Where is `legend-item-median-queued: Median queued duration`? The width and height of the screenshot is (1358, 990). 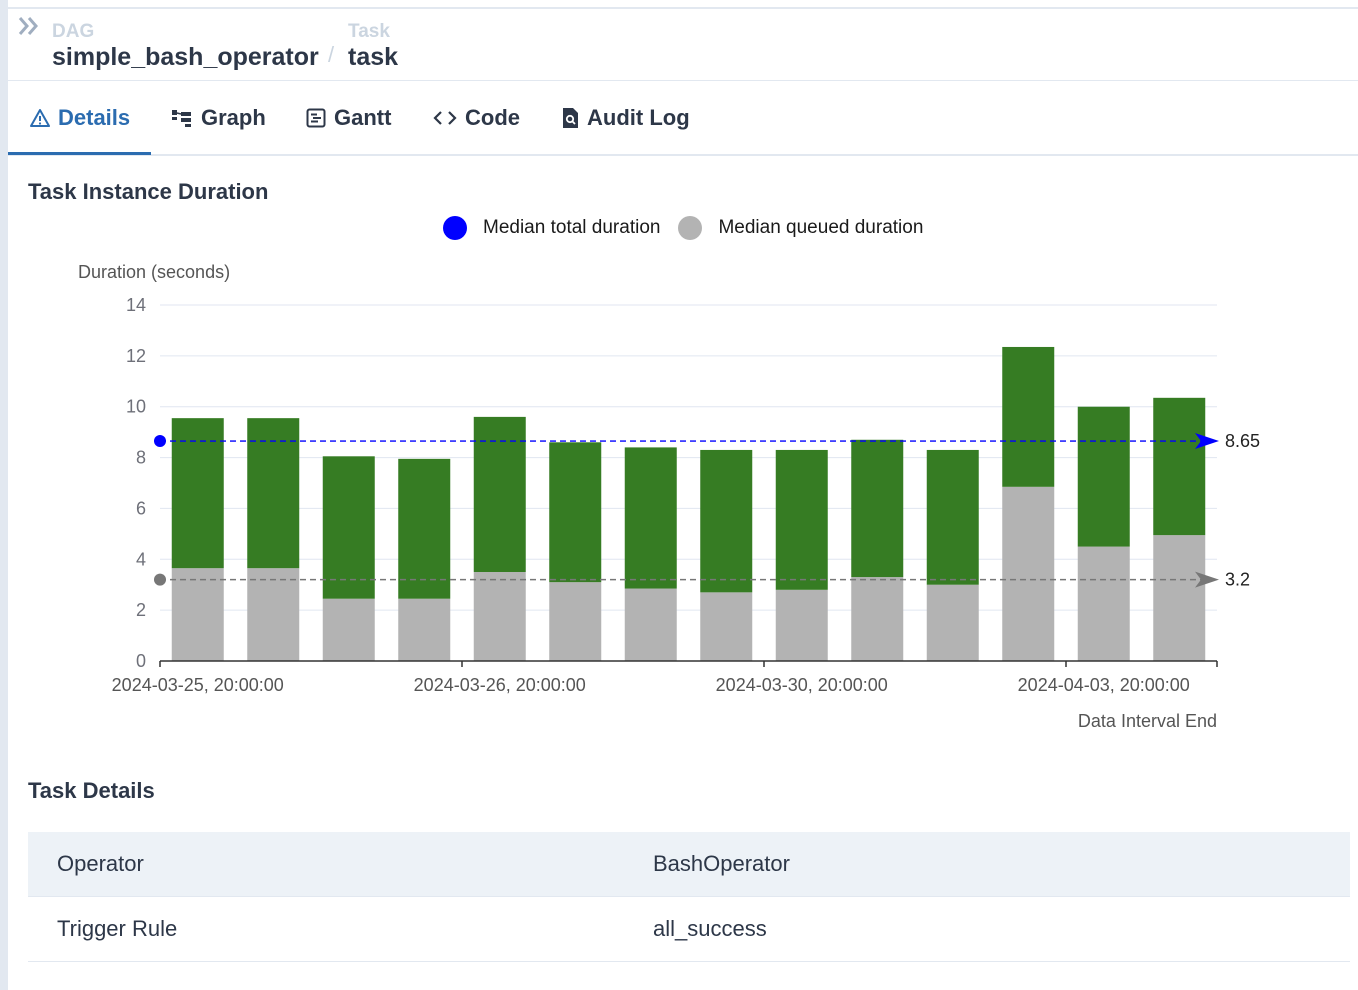 legend-item-median-queued: Median queued duration is located at coordinates (800, 228).